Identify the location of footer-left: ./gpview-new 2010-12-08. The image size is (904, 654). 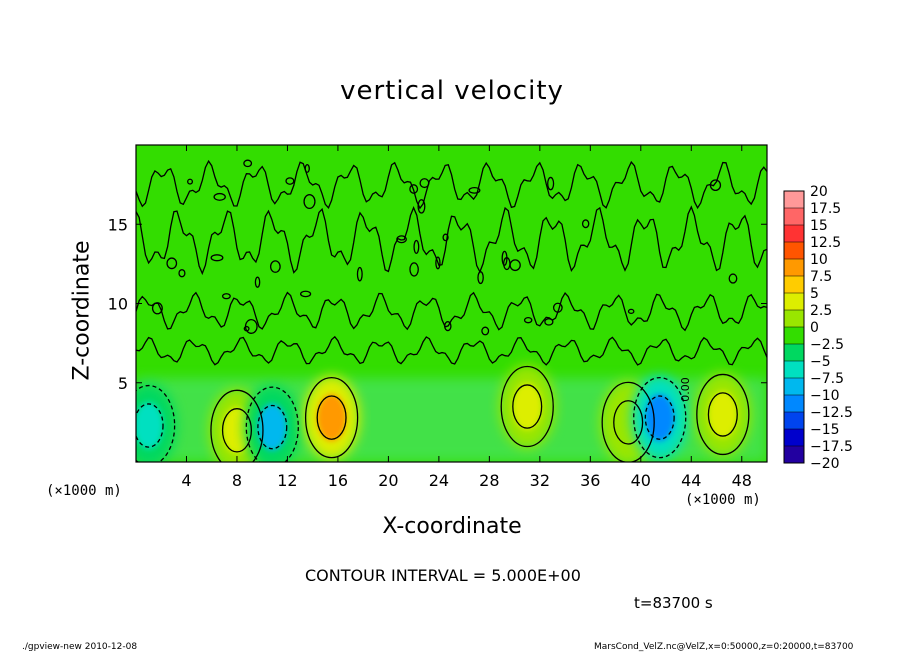
(80, 647).